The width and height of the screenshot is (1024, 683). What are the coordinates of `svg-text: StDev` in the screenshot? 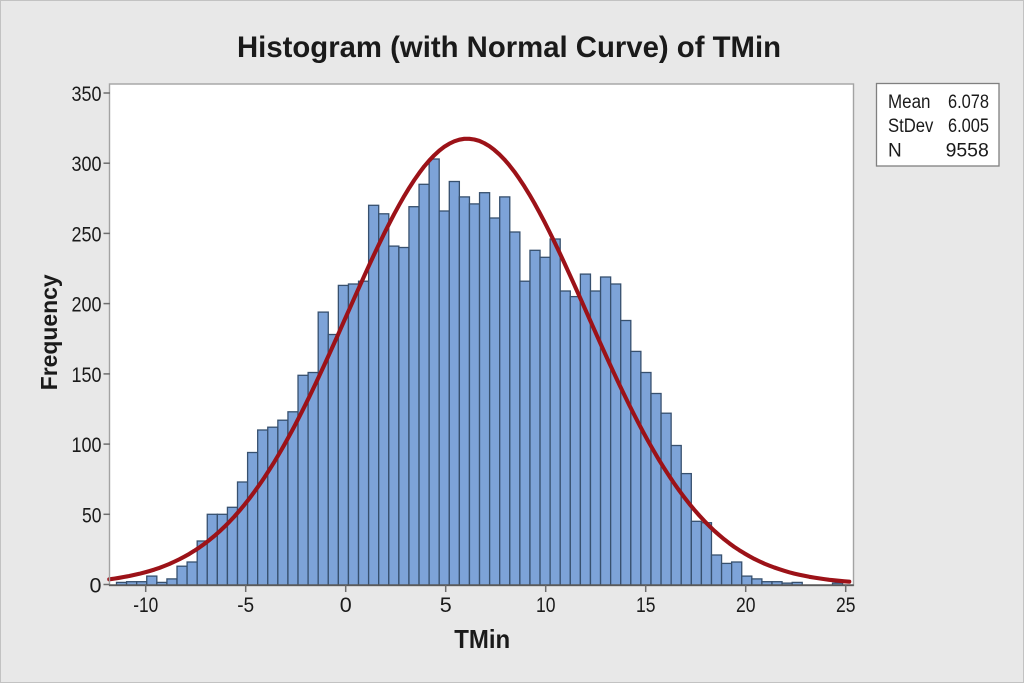 It's located at (911, 126).